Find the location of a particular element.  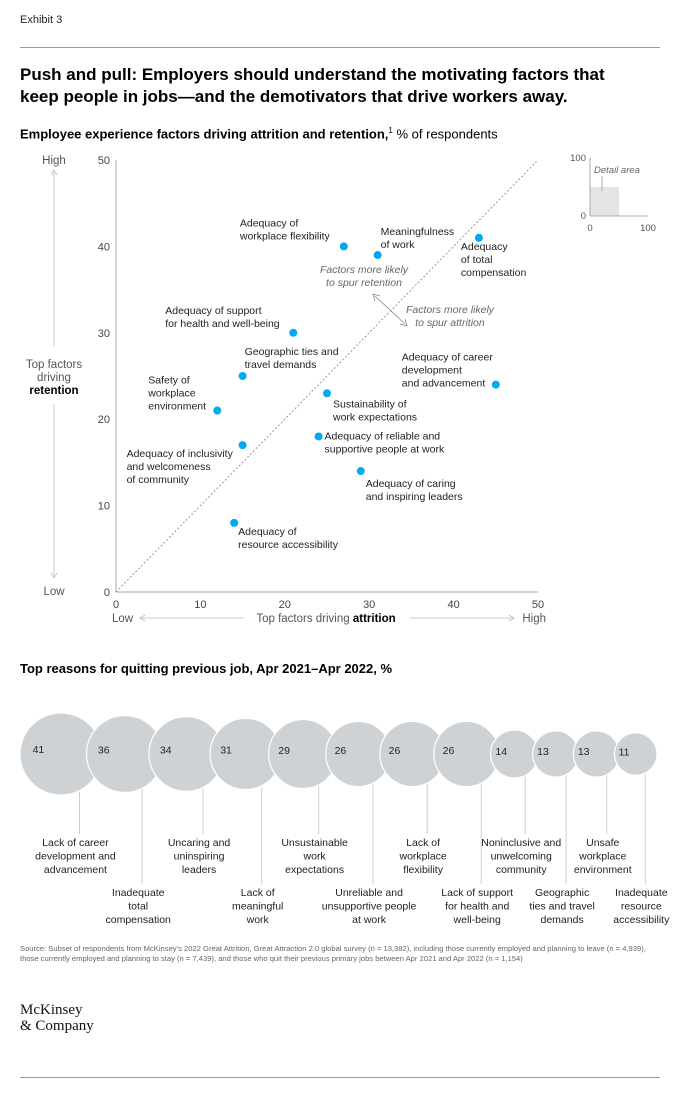

scatter-point-label-line: travel demands is located at coordinates (281, 365).